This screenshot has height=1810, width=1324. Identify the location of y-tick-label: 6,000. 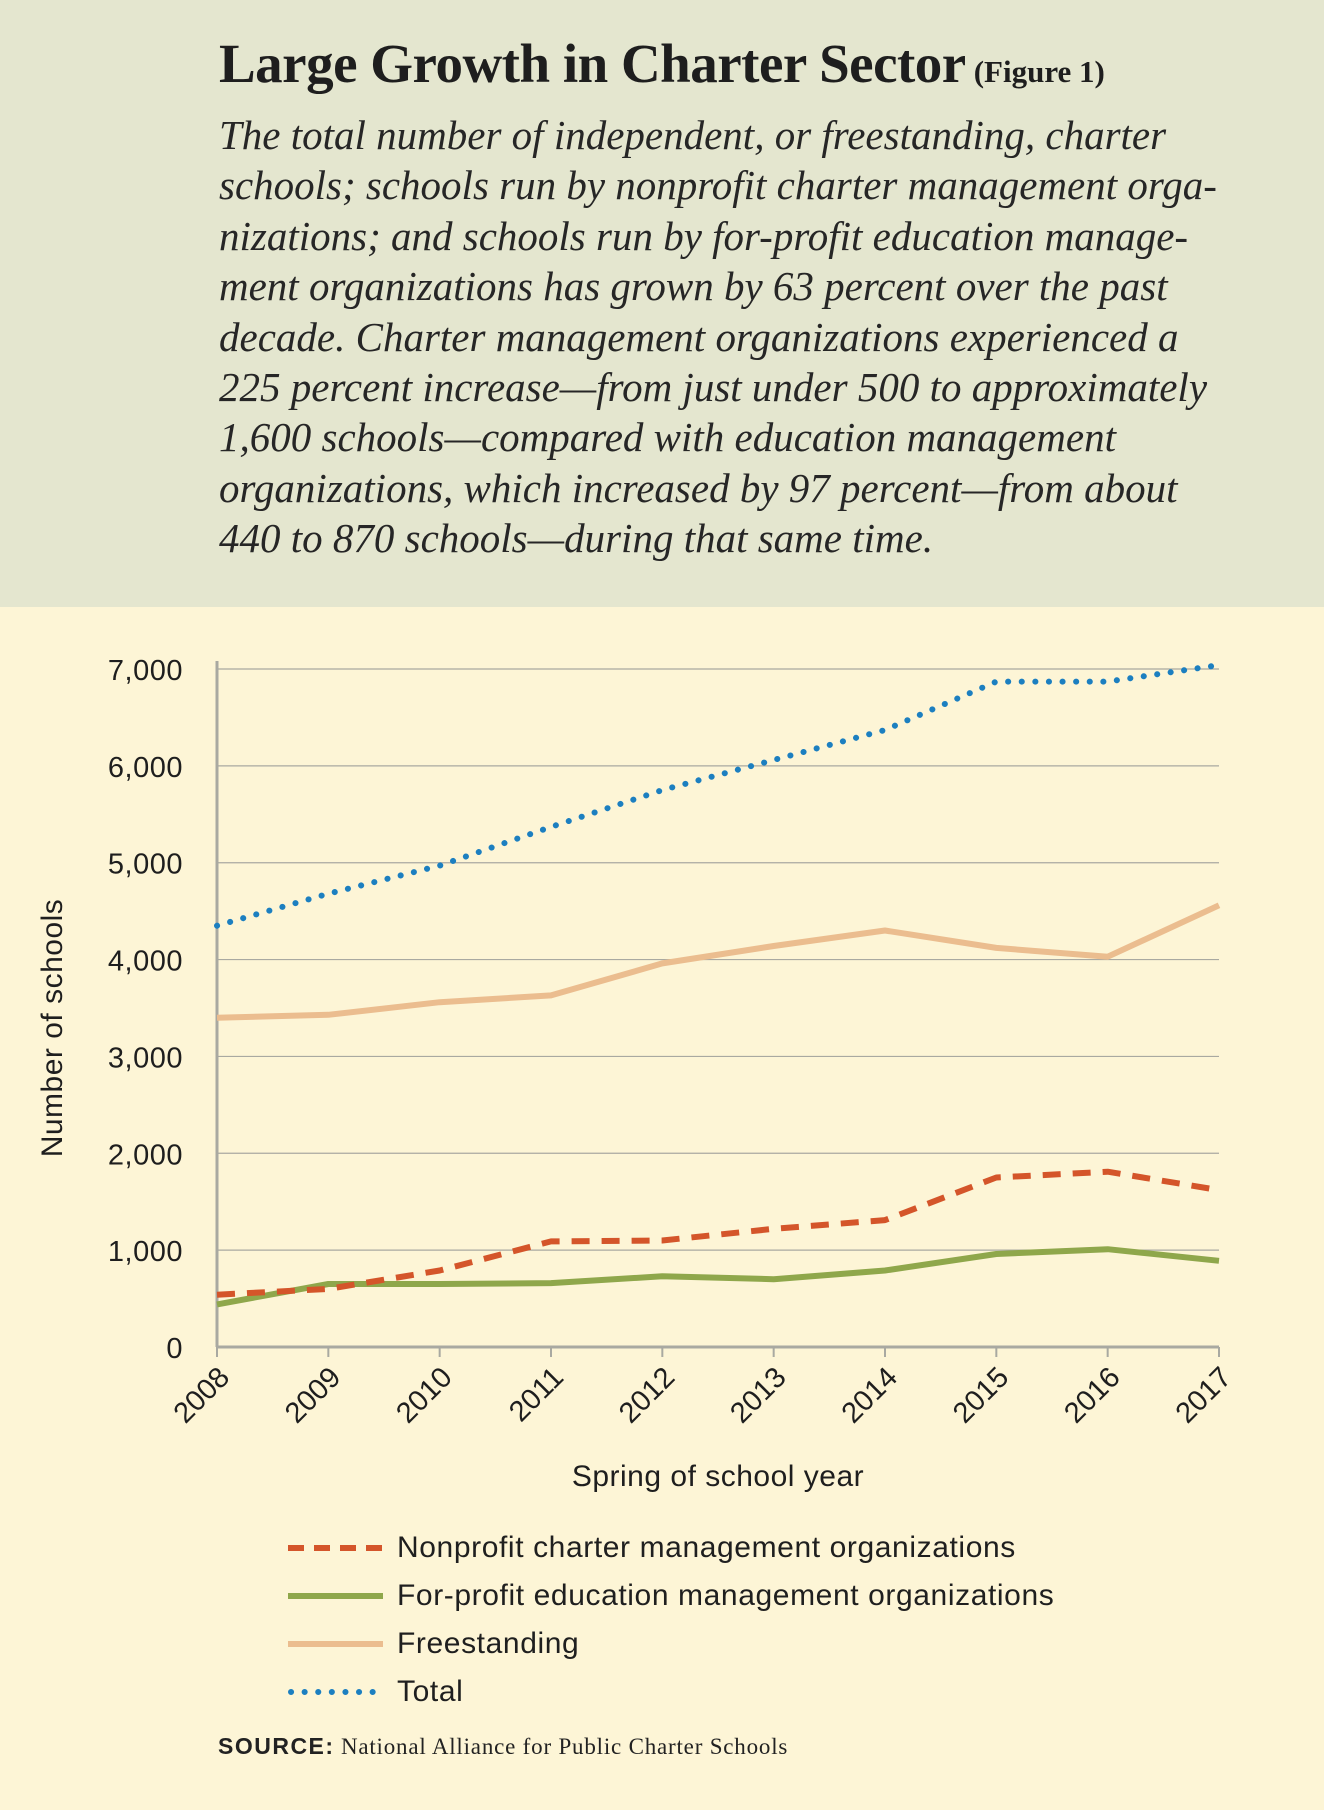
(145, 768).